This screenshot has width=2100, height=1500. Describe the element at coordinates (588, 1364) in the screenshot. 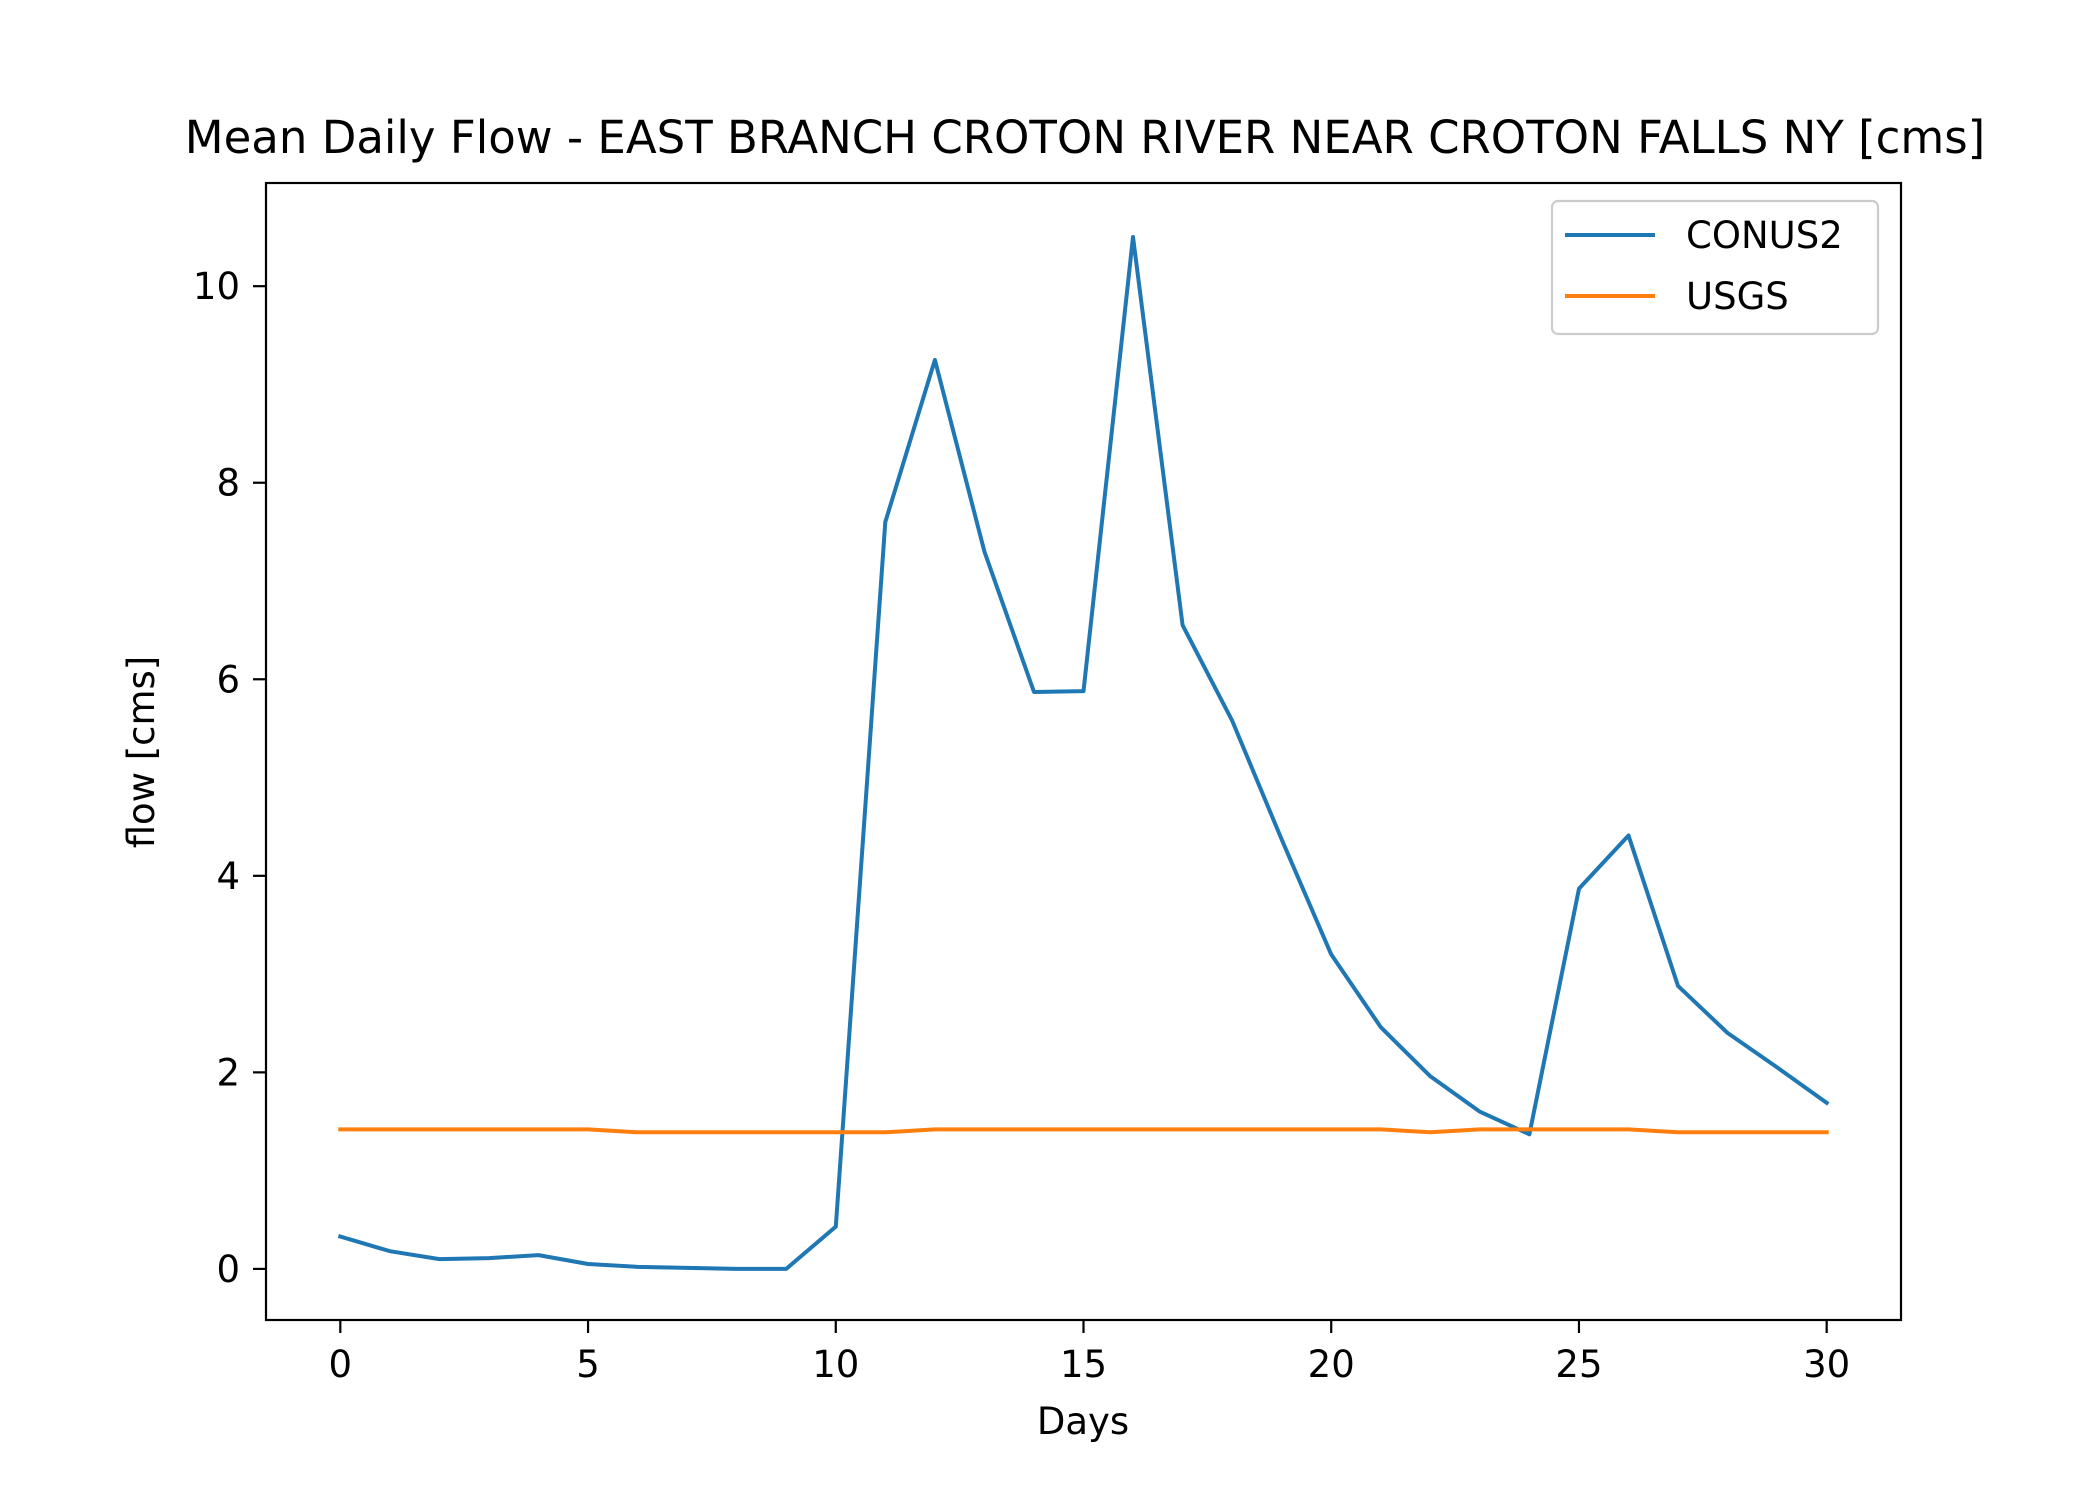

I see `x-tick-label: 5` at that location.